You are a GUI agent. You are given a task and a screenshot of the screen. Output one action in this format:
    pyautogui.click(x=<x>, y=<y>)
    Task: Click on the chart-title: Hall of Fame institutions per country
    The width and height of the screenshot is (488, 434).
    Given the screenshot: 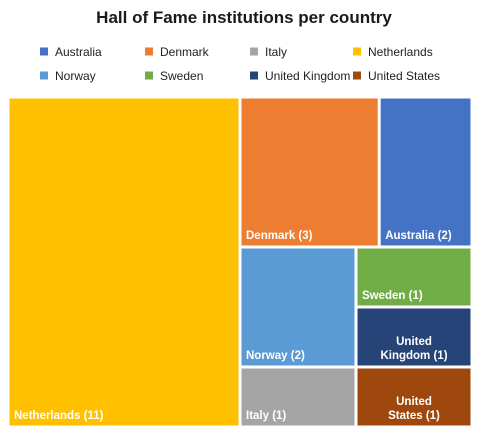 What is the action you would take?
    pyautogui.click(x=244, y=17)
    